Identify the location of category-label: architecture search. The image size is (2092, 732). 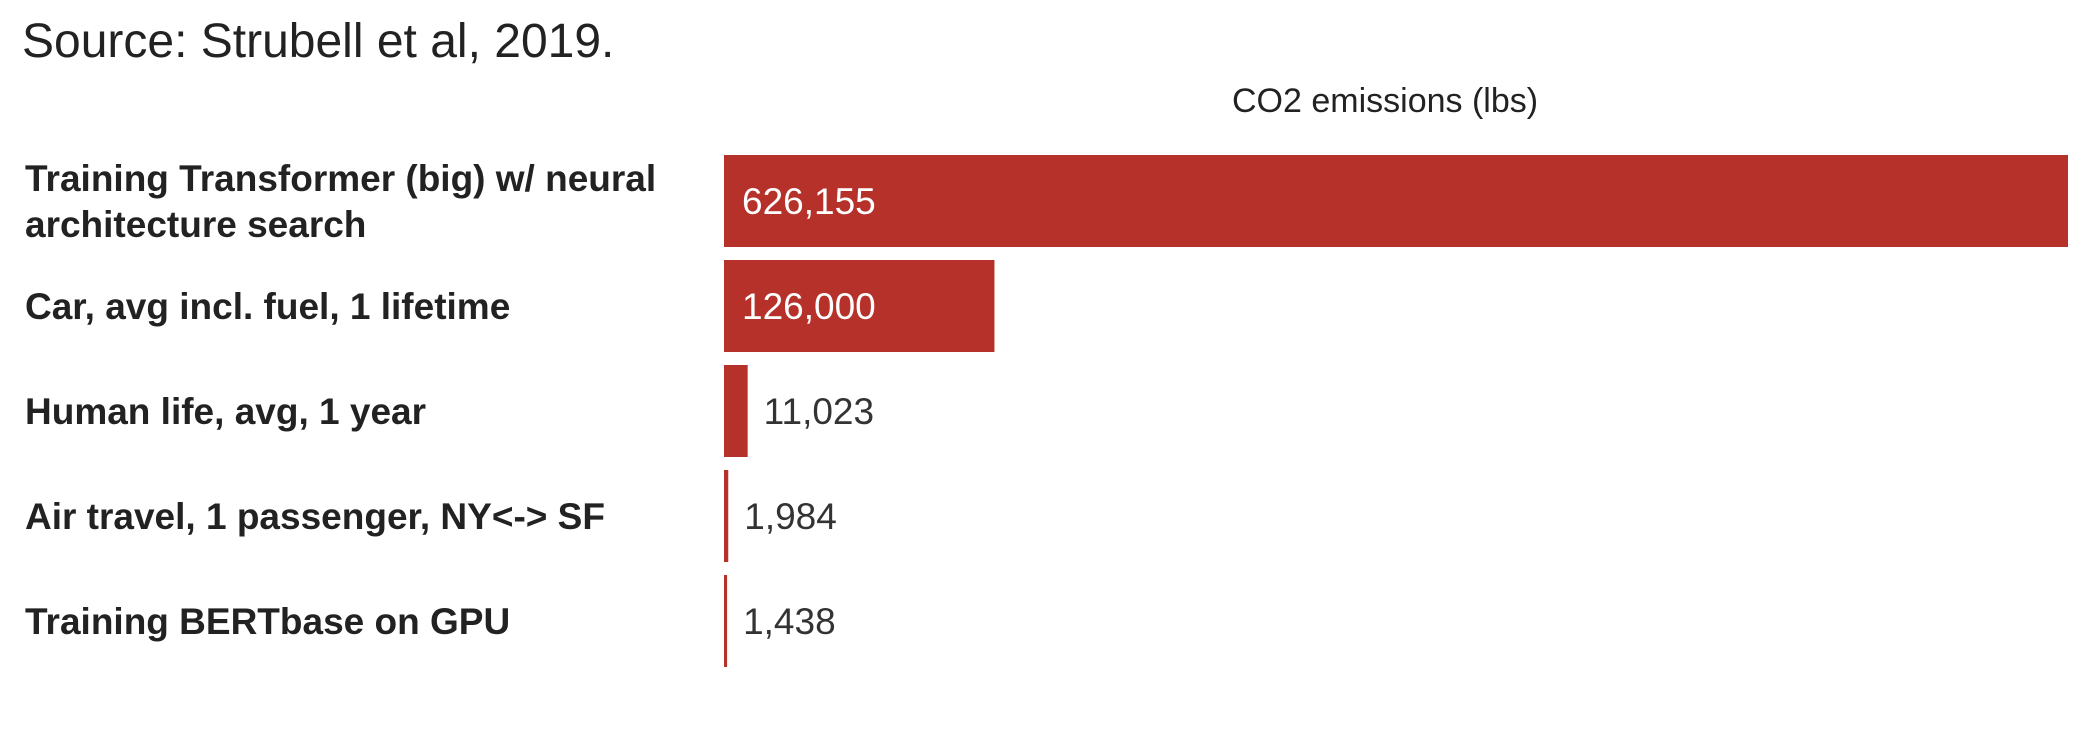
(195, 224).